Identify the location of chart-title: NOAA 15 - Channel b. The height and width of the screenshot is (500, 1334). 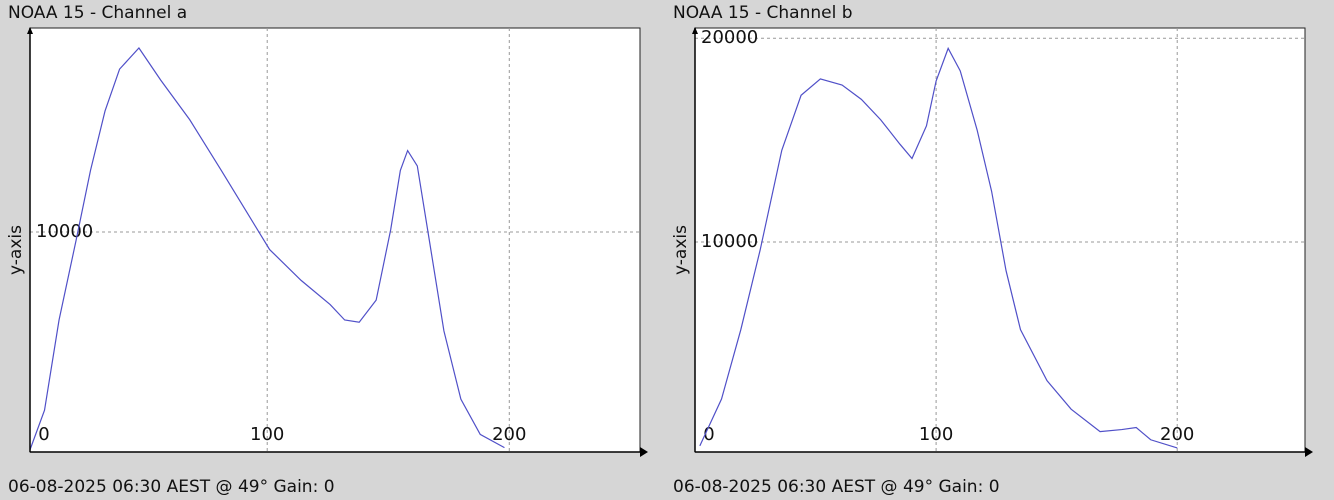
(763, 13).